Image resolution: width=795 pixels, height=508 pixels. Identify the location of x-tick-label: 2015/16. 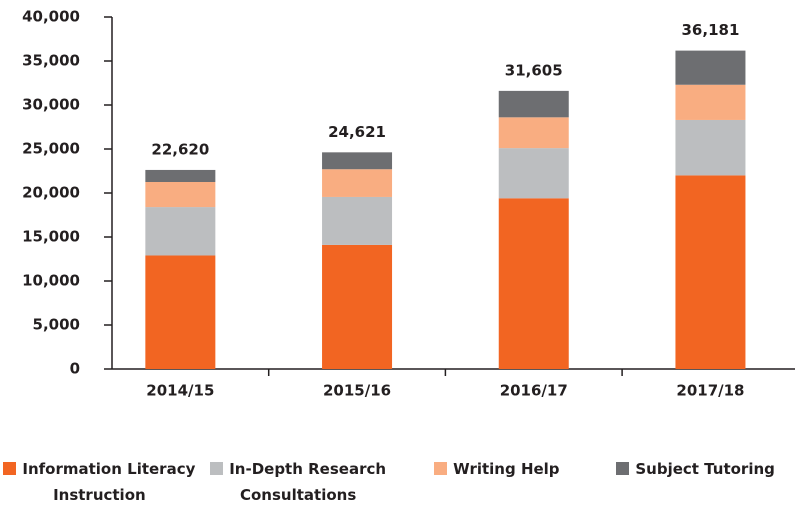
(357, 391).